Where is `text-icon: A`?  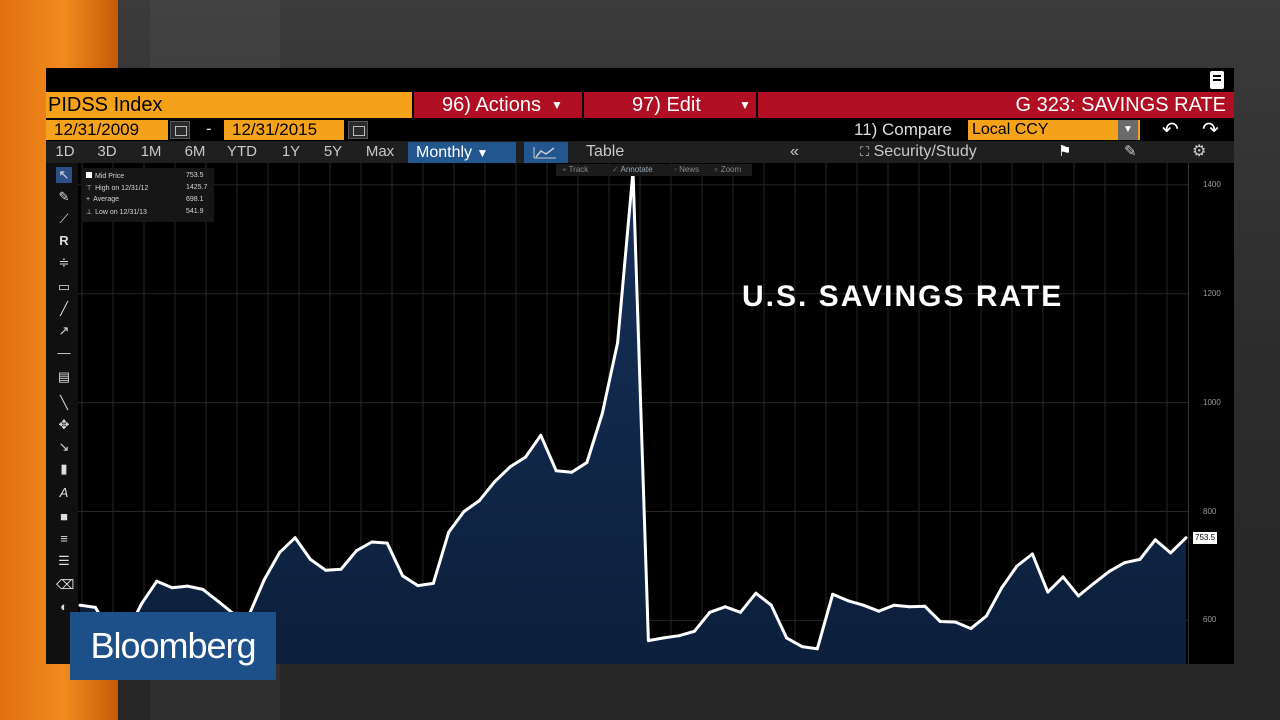 text-icon: A is located at coordinates (64, 492).